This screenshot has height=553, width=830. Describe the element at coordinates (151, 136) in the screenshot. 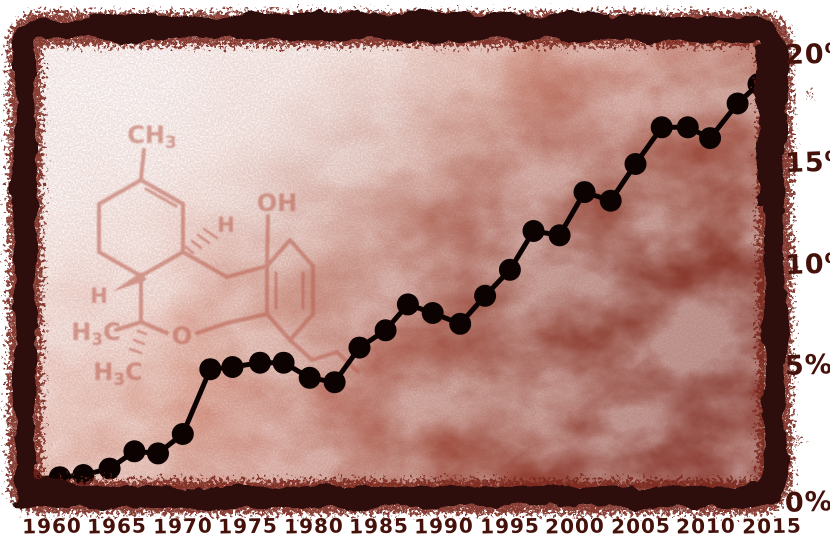

I see `molecule-label: CH3` at that location.